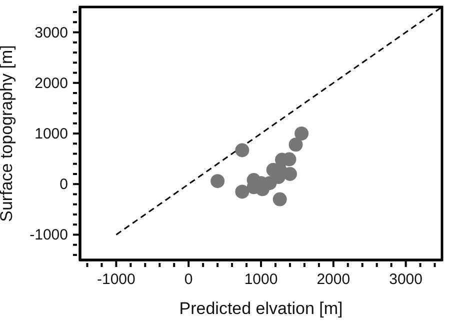  I want to click on x-axis-title: Predicted elvation [m], so click(261, 308).